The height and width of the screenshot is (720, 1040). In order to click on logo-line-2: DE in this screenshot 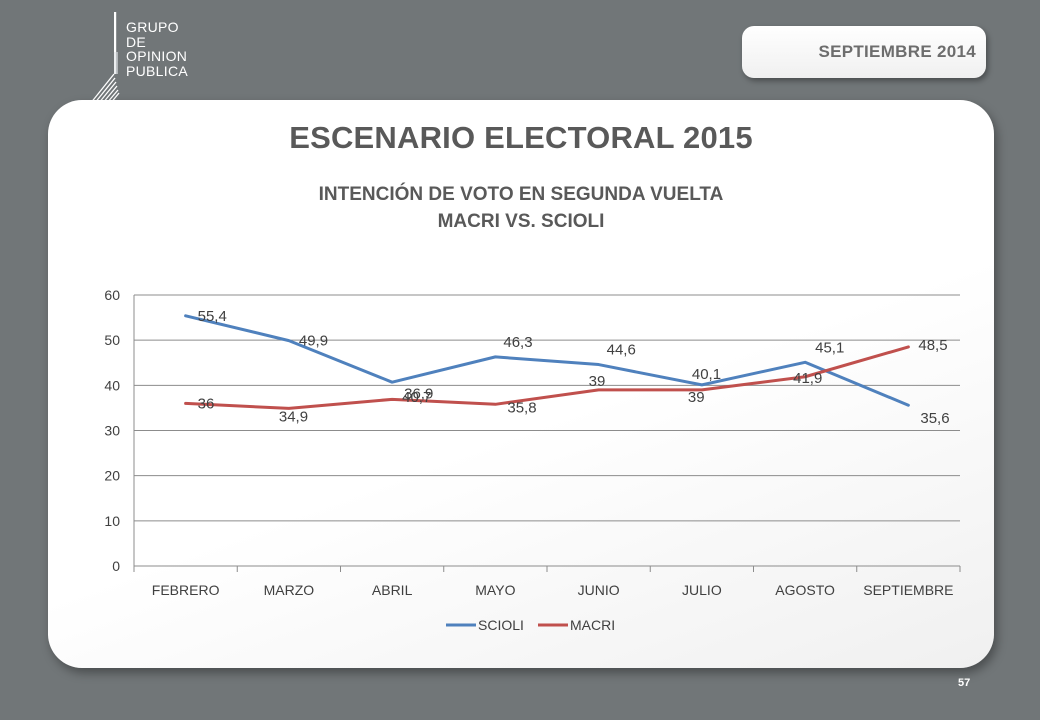, I will do `click(136, 41)`.